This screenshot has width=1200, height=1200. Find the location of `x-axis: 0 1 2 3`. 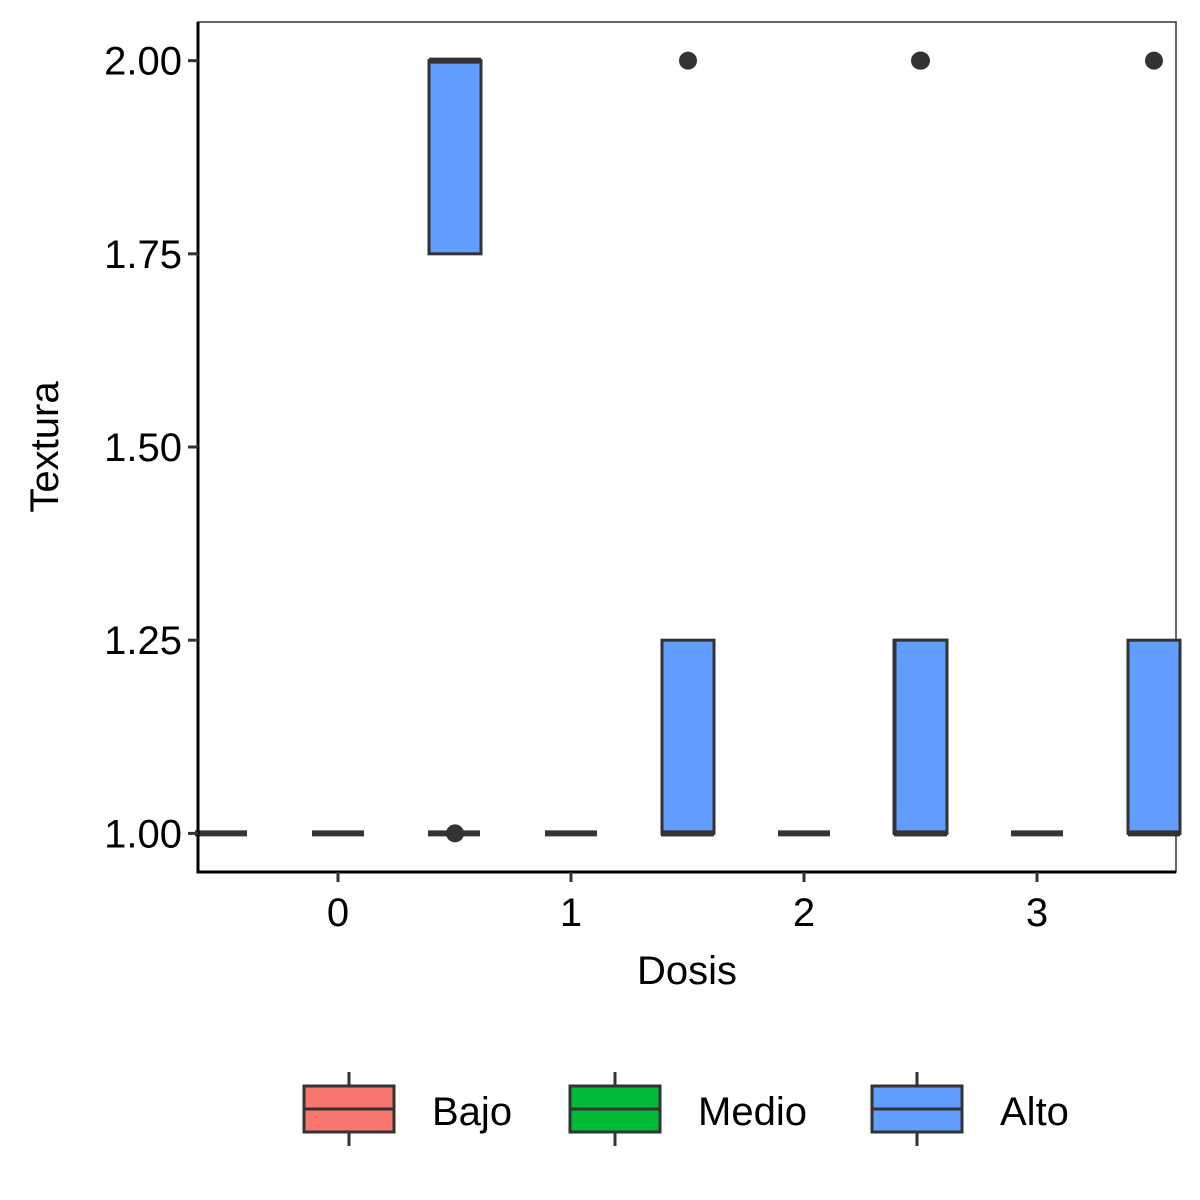

x-axis: 0 1 2 3 is located at coordinates (686, 902).